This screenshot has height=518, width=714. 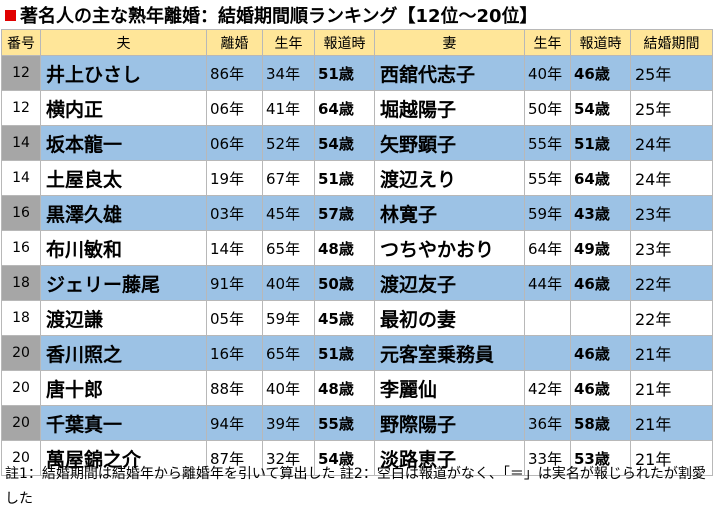 What do you see at coordinates (344, 42) in the screenshot?
I see `header-husband-age: 報道時` at bounding box center [344, 42].